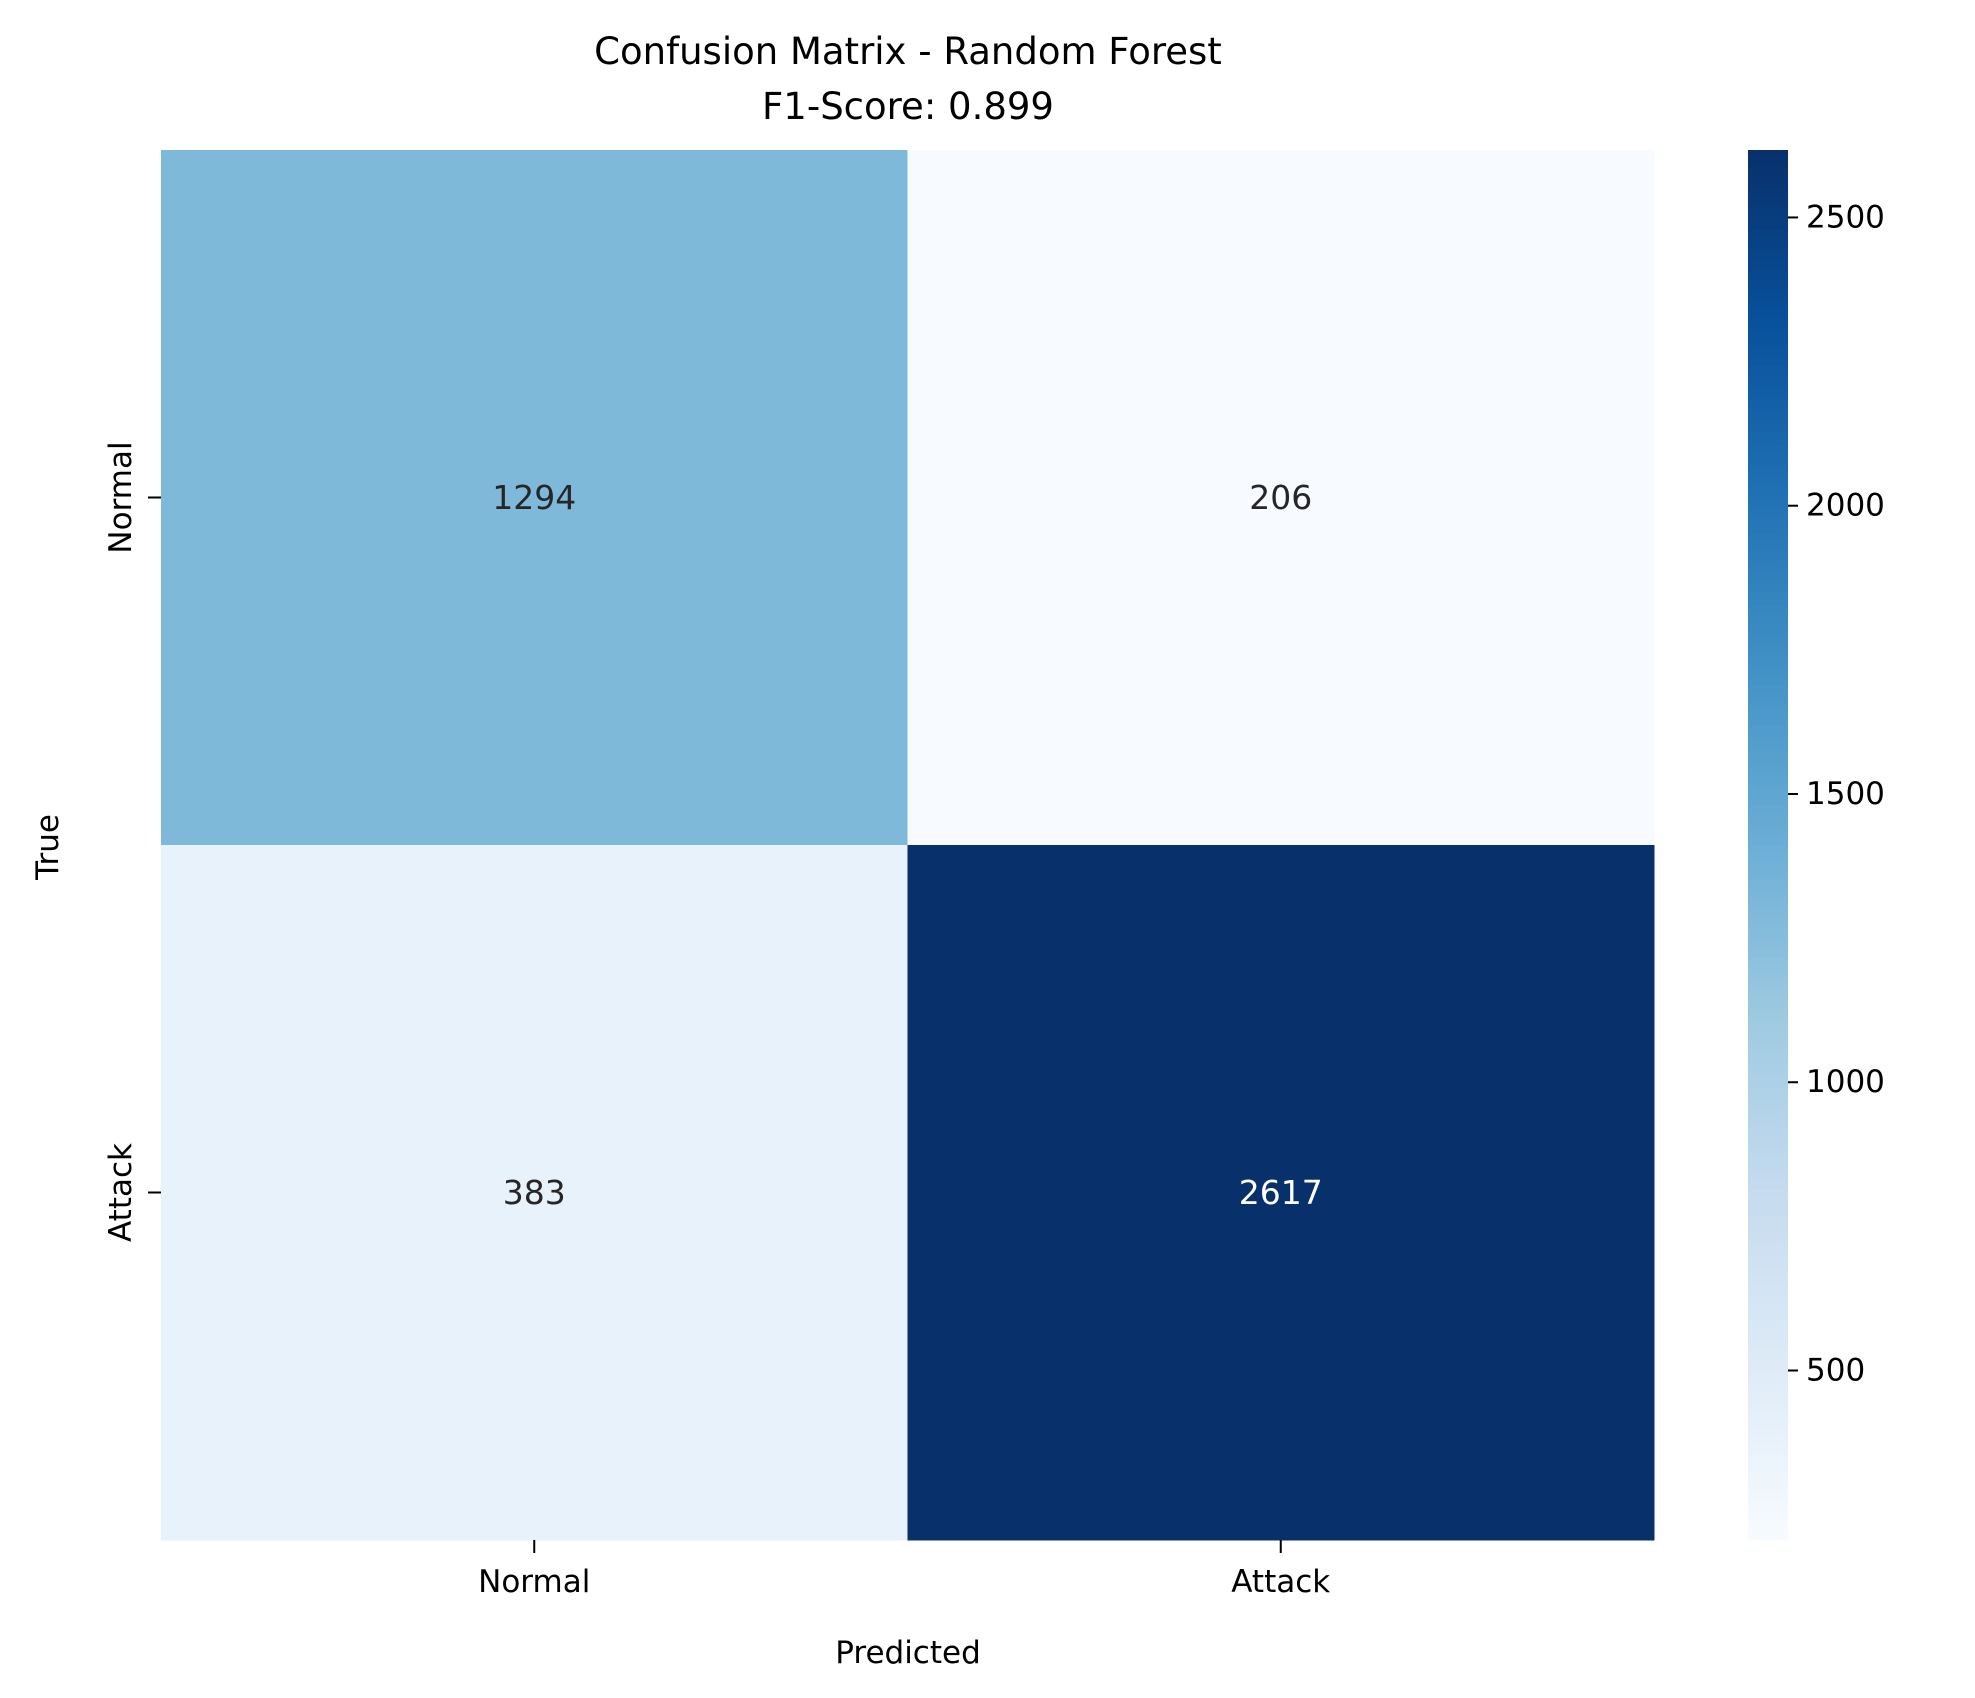 The width and height of the screenshot is (1975, 1698). I want to click on x-axis-label: Predicted, so click(908, 1653).